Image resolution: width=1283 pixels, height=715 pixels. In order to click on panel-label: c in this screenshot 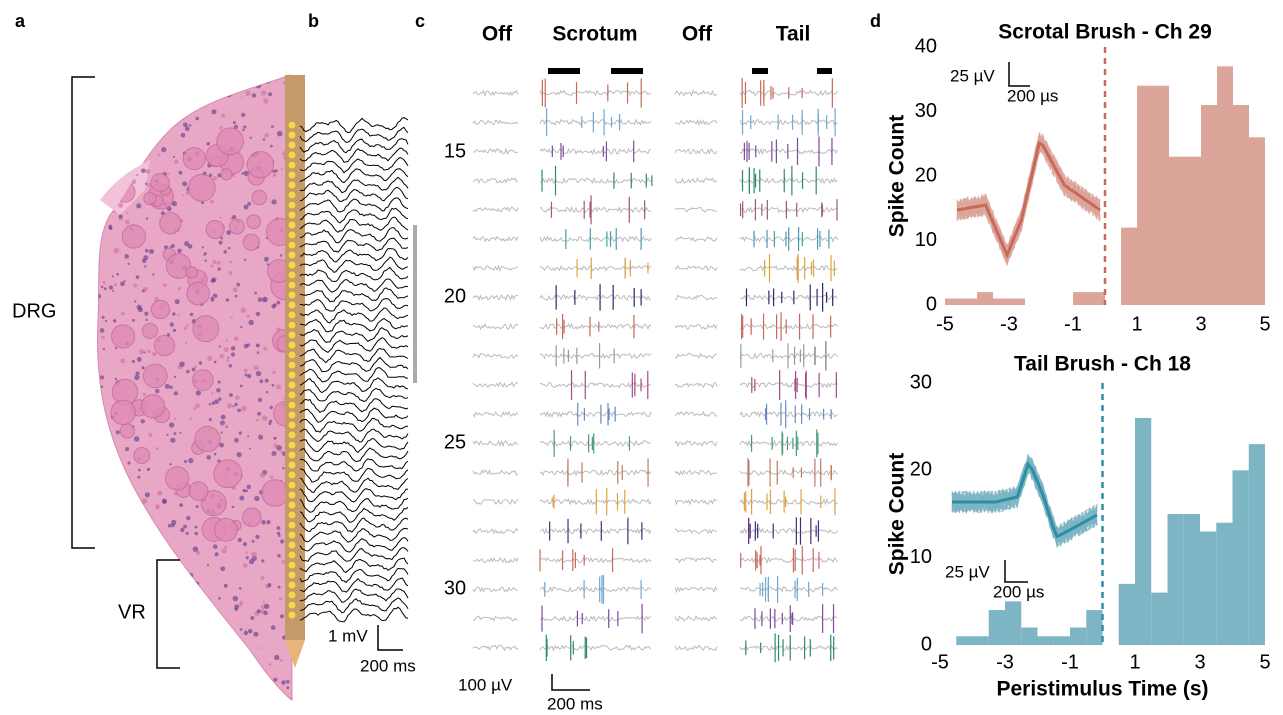, I will do `click(420, 21)`.